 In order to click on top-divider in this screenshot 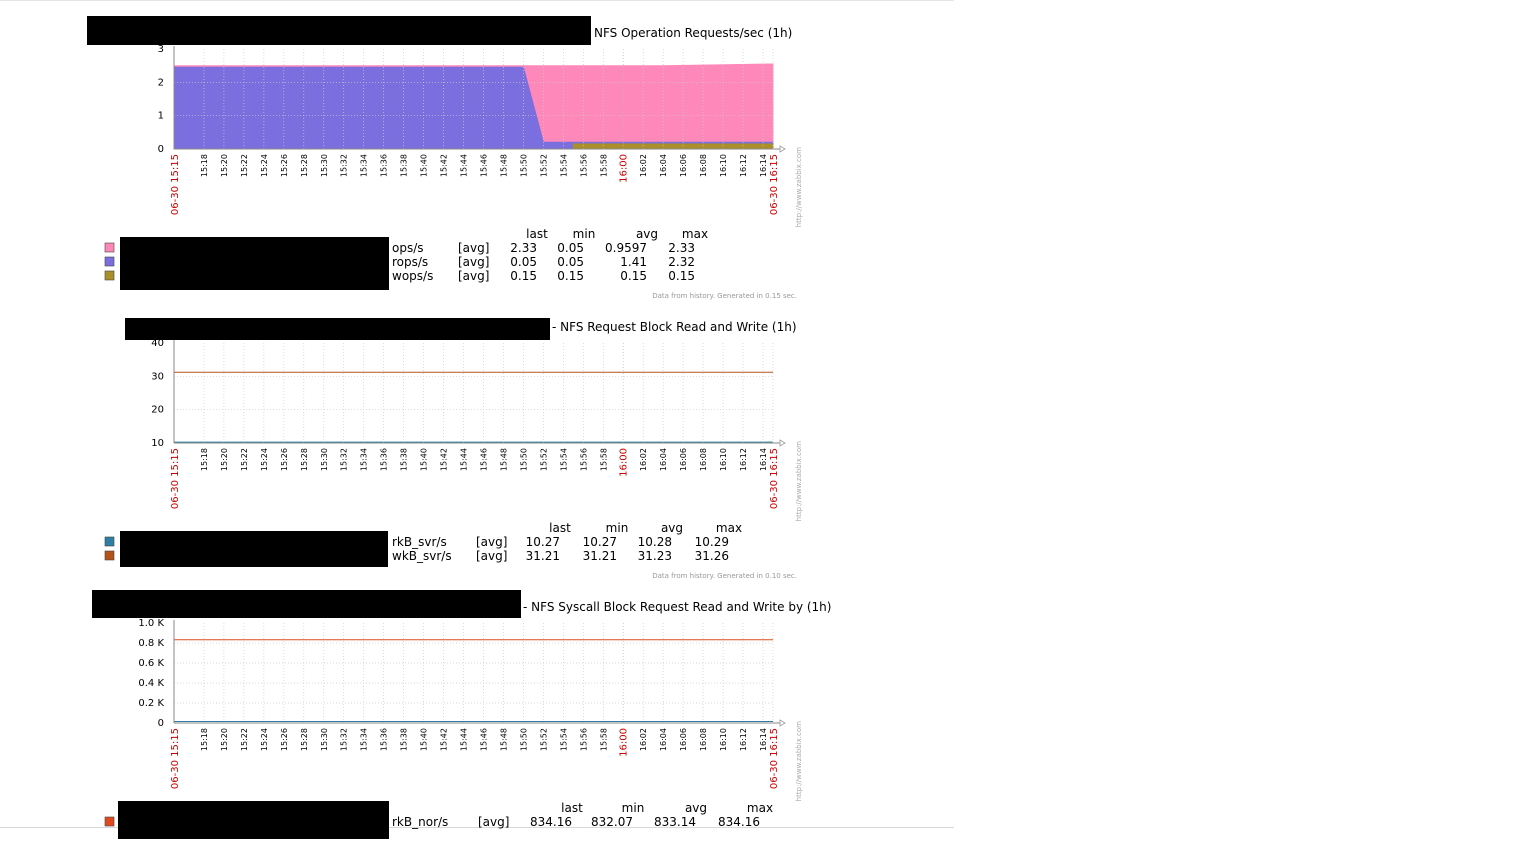, I will do `click(477, 0)`.